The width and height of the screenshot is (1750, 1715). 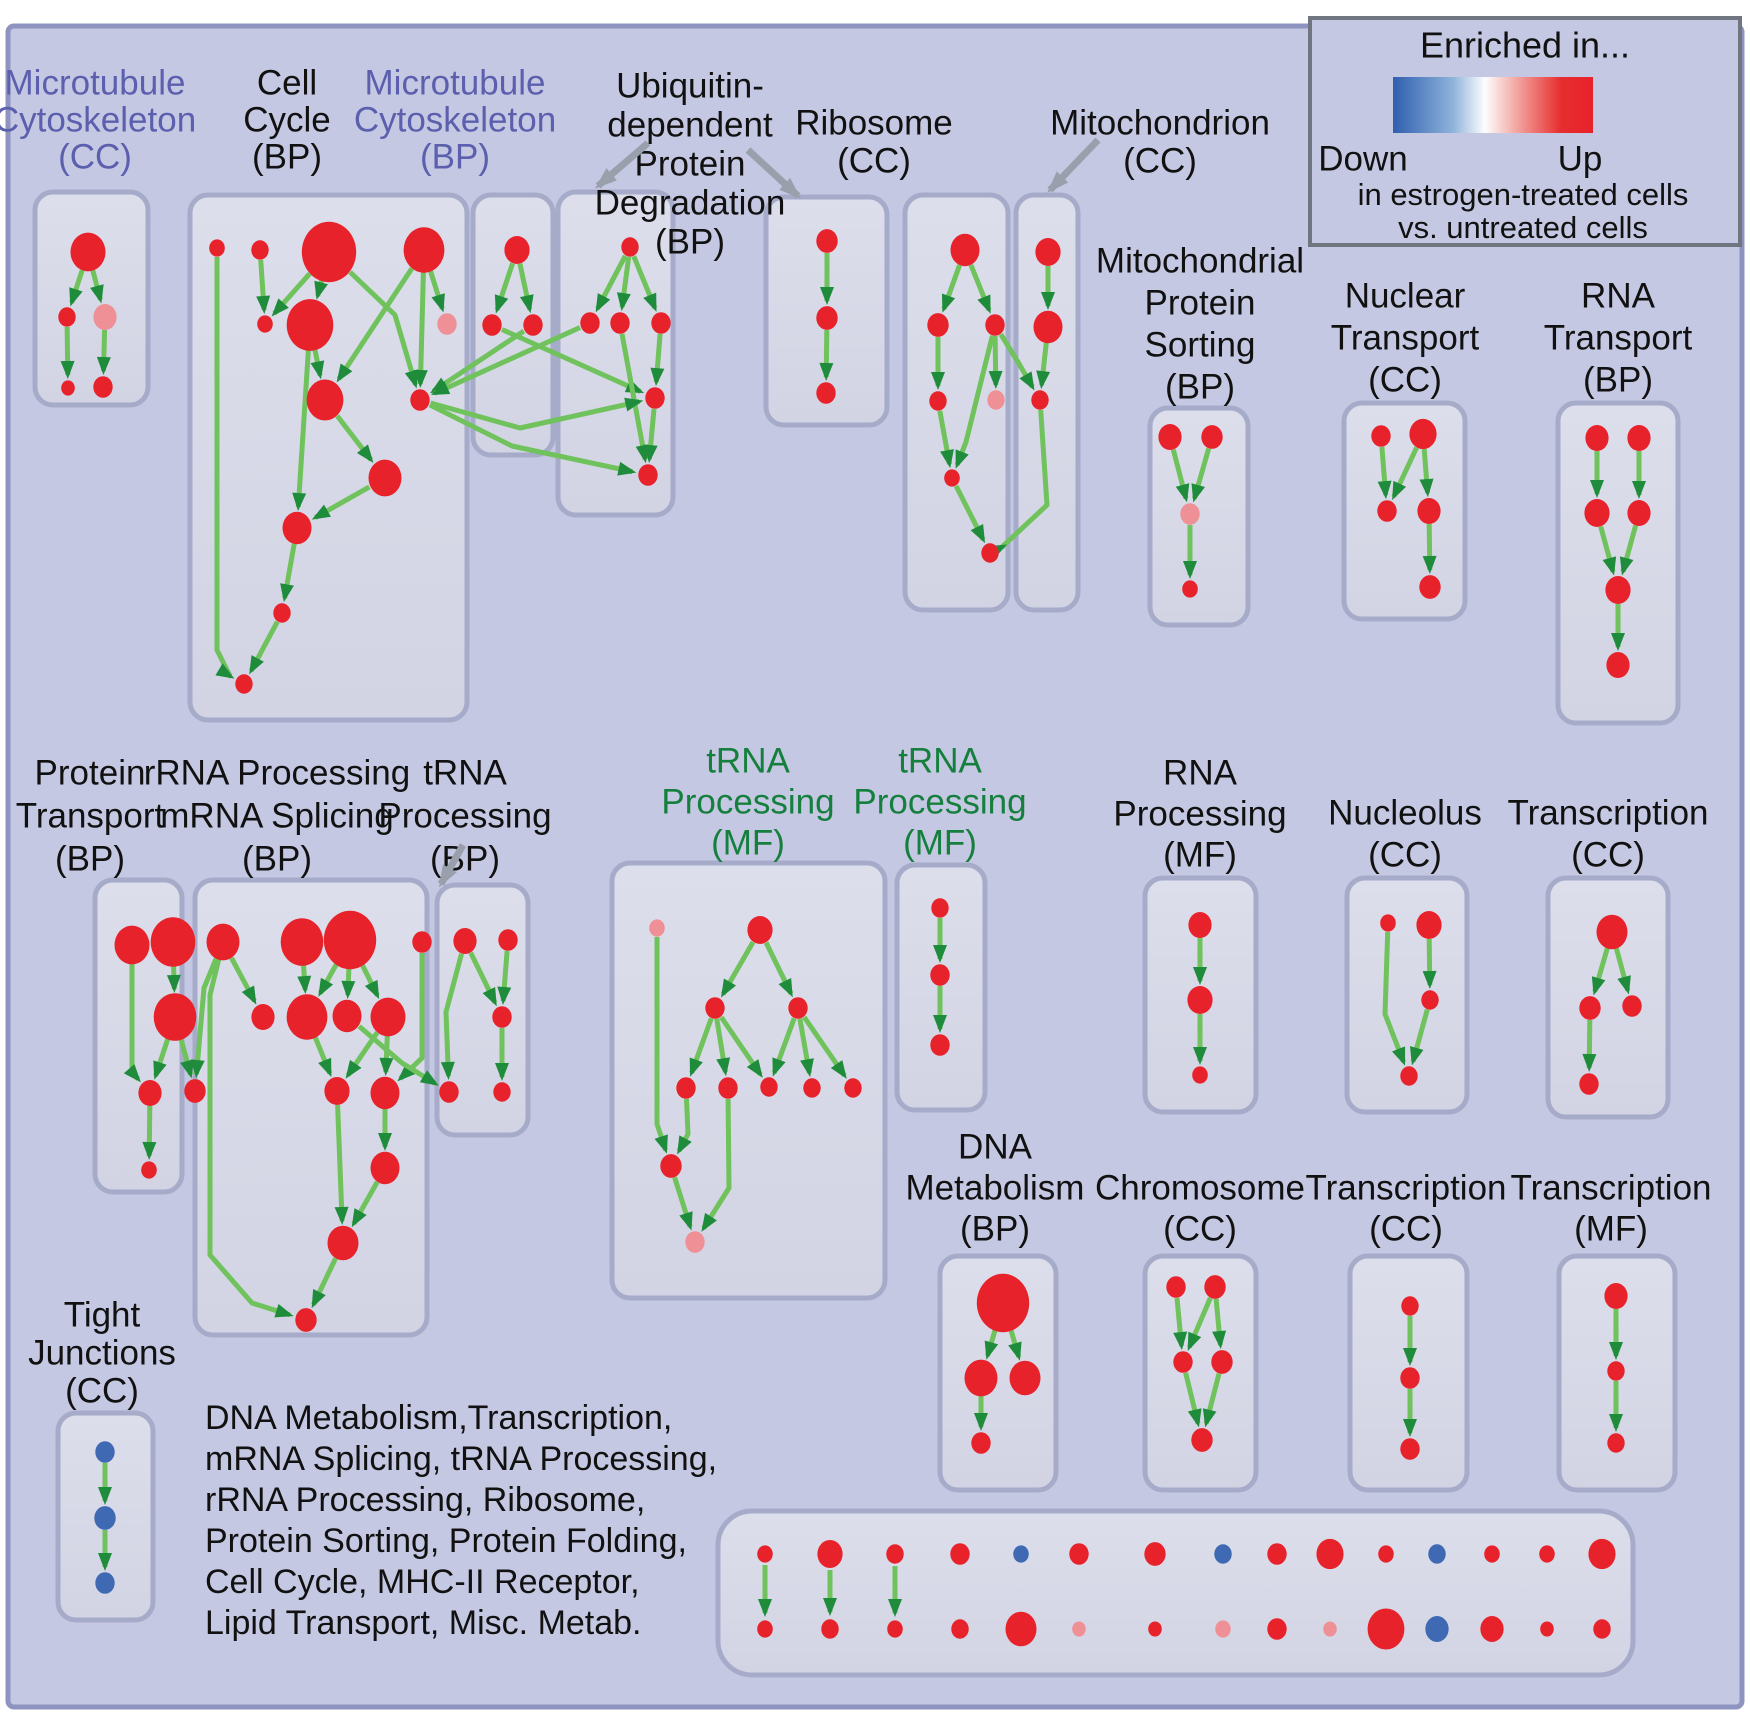 I want to click on edge-ra-p5, so click(x=204, y=1018).